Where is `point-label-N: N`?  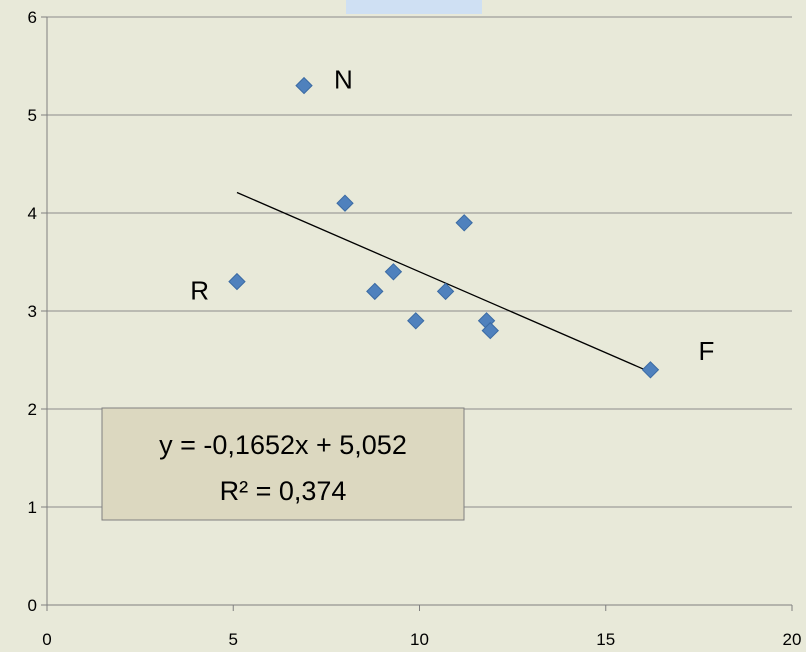
point-label-N: N is located at coordinates (343, 80).